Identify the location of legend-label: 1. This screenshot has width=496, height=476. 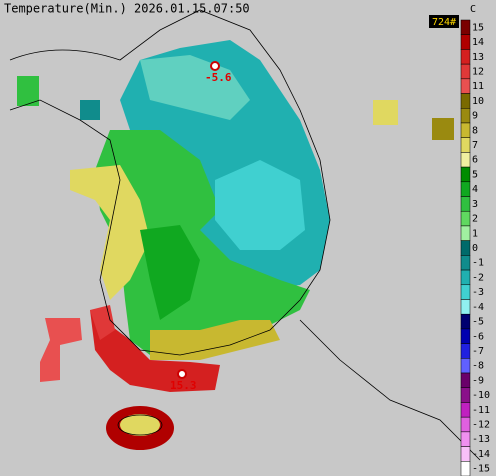
(475, 233).